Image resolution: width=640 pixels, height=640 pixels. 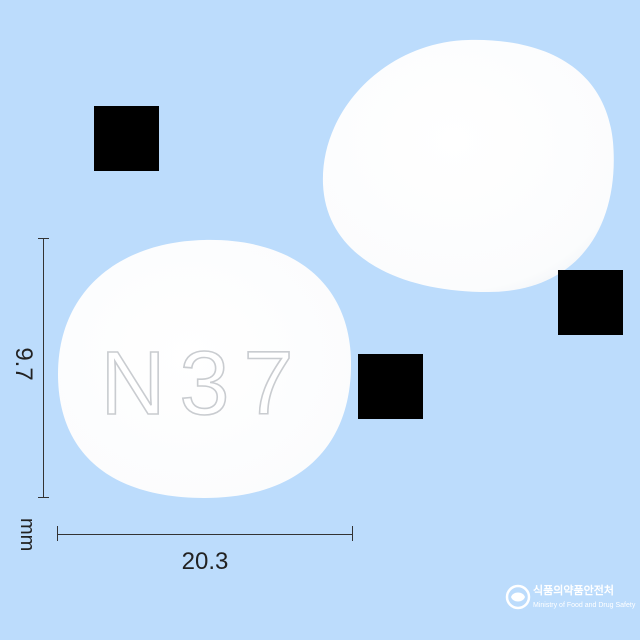 What do you see at coordinates (203, 384) in the screenshot?
I see `pill-imprint: N37` at bounding box center [203, 384].